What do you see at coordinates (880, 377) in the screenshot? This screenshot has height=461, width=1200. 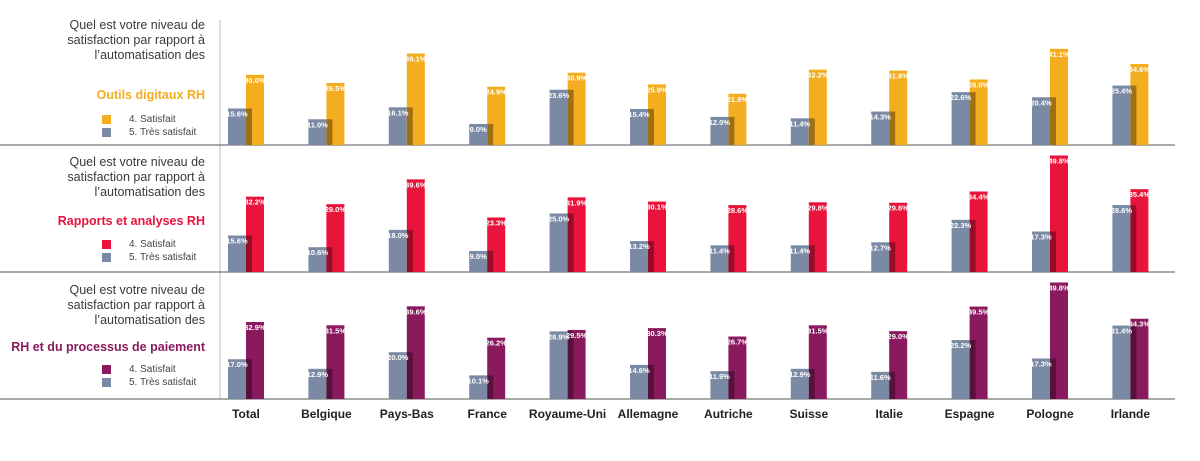 I see `data-label-tres-satisfait: 11.6%` at bounding box center [880, 377].